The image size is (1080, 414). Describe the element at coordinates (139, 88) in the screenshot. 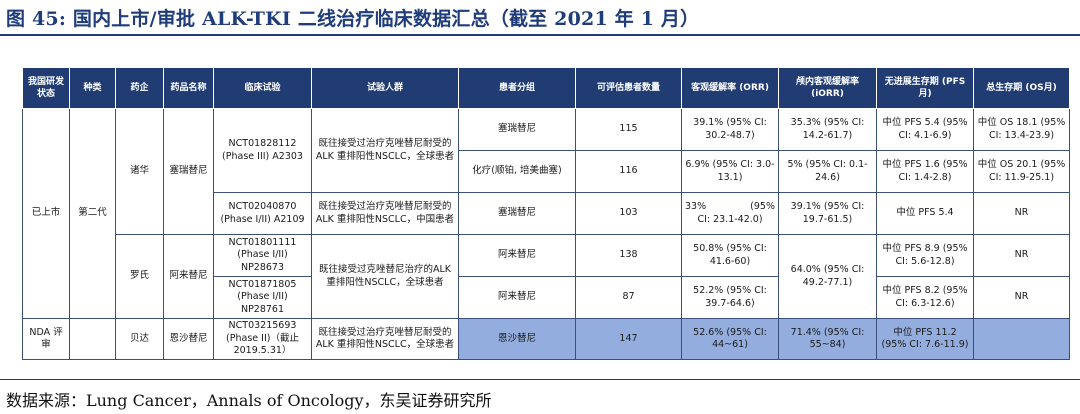

I see `header-company: 药企` at that location.